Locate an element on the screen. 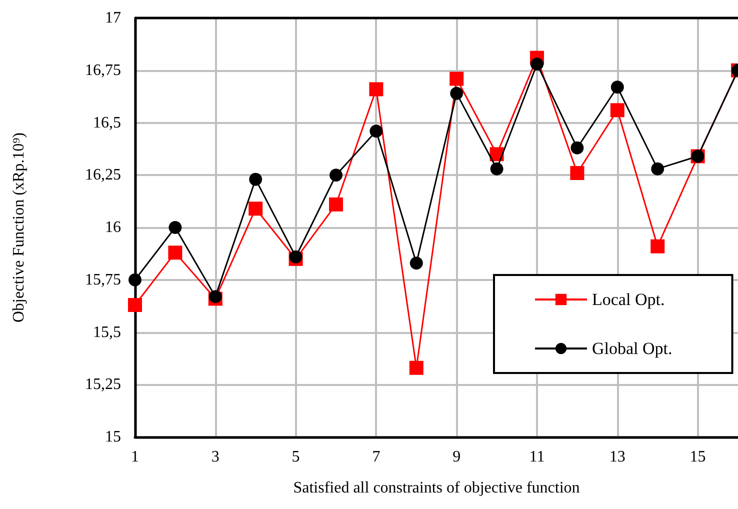  x-tick-label: 3 is located at coordinates (215, 457).